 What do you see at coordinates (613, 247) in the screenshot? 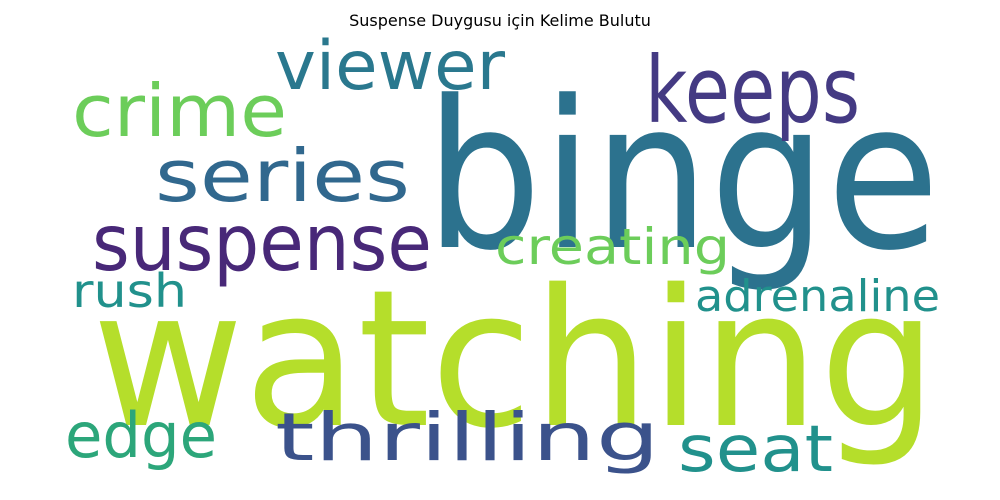
I see `word-creating: creating` at bounding box center [613, 247].